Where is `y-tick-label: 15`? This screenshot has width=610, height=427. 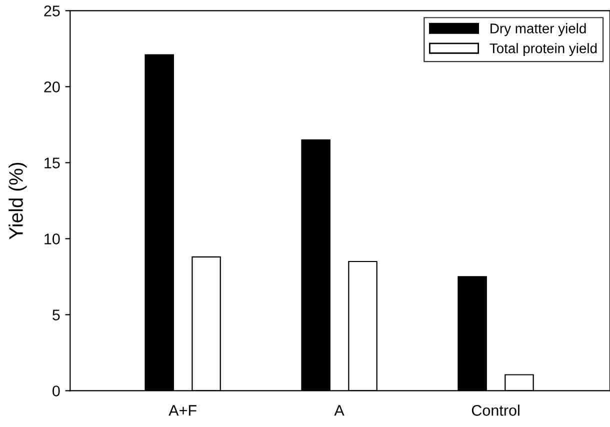 y-tick-label: 15 is located at coordinates (52, 163).